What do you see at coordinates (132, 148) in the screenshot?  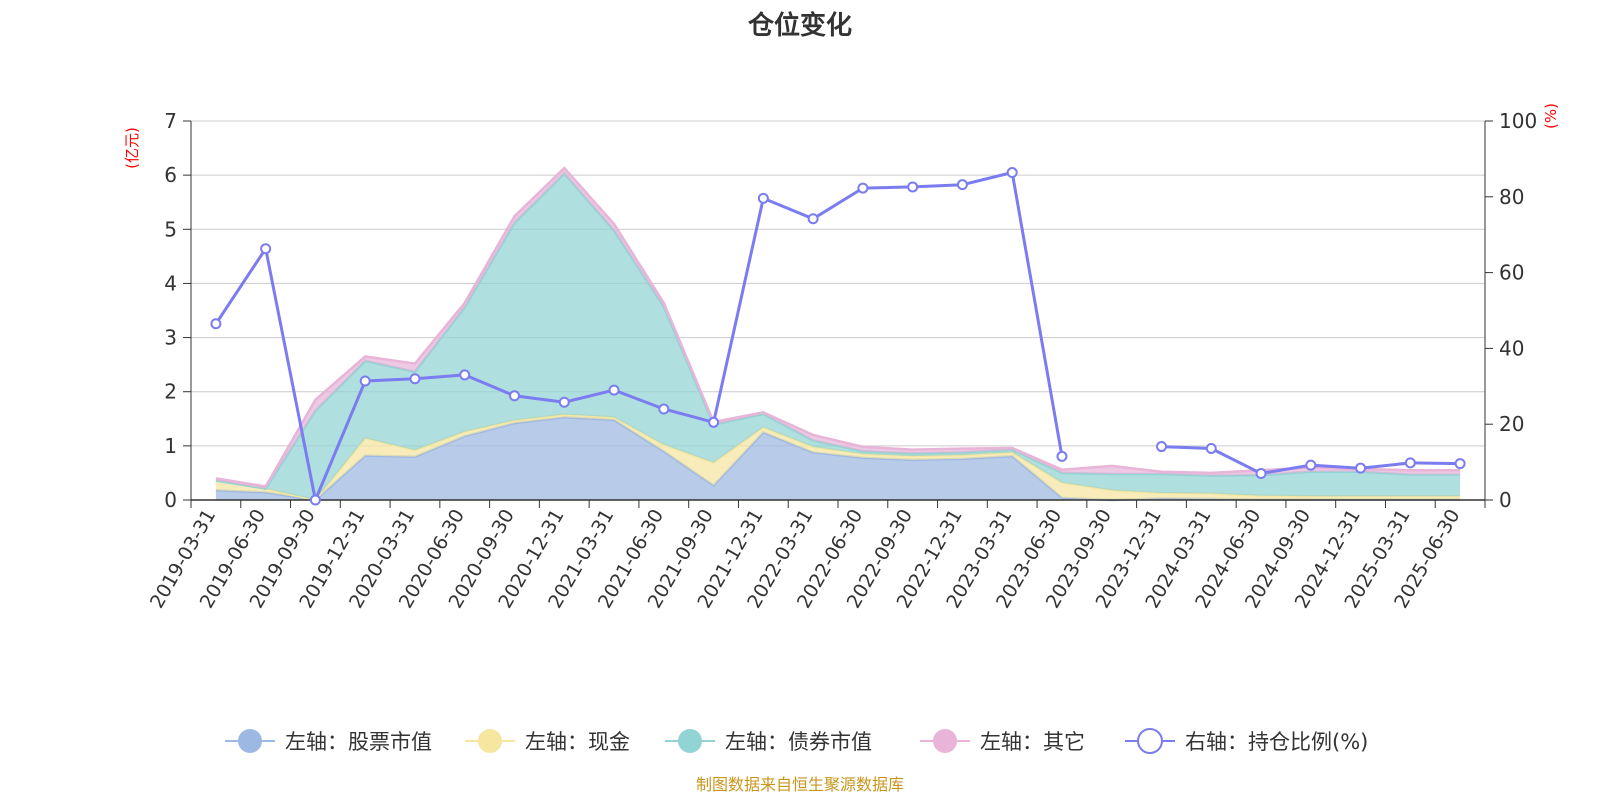 I see `left-axis-unit: (亿元)` at bounding box center [132, 148].